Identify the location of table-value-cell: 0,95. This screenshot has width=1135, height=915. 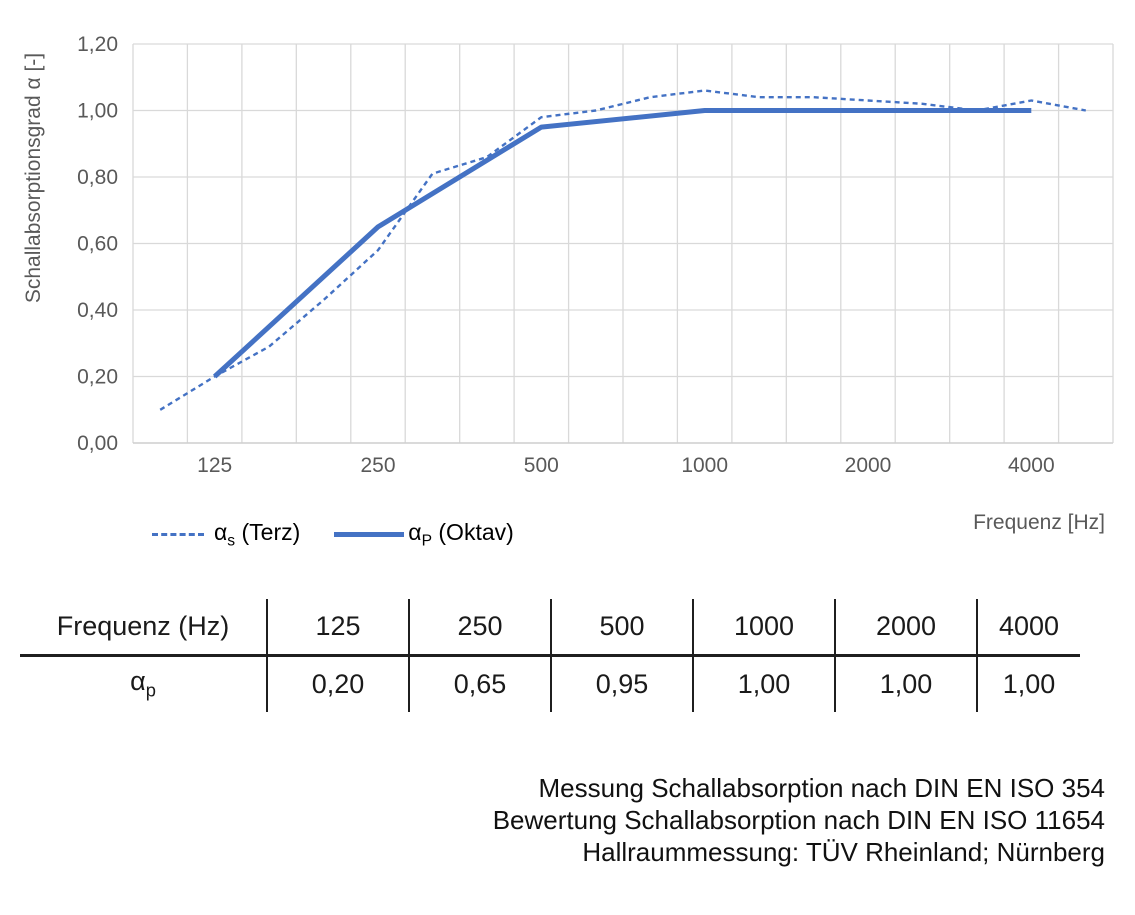
(622, 683).